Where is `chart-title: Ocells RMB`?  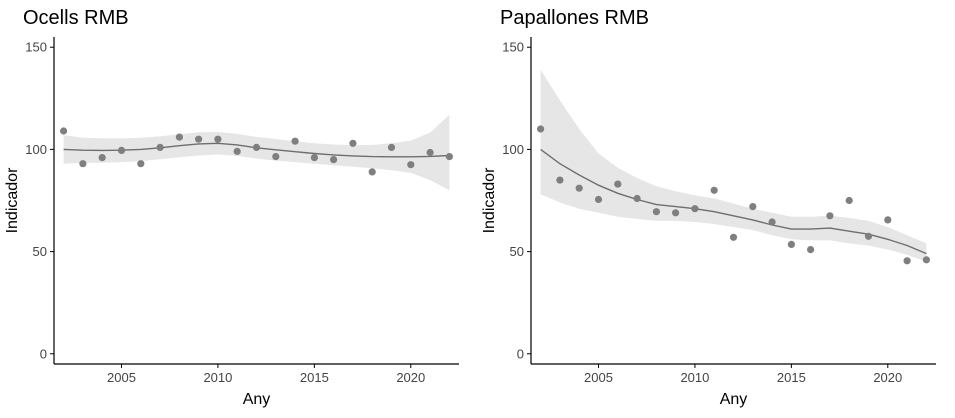 chart-title: Ocells RMB is located at coordinates (76, 18).